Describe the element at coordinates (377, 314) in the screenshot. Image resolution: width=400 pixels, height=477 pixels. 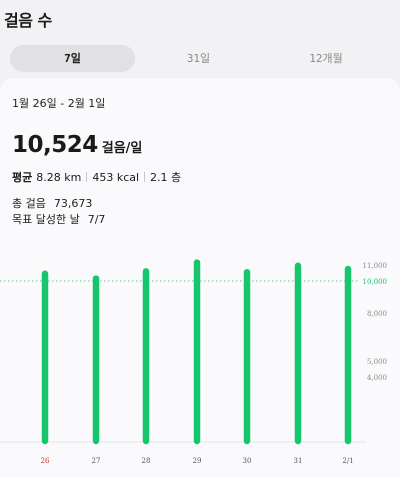
I see `y-tick-label: 8,000` at that location.